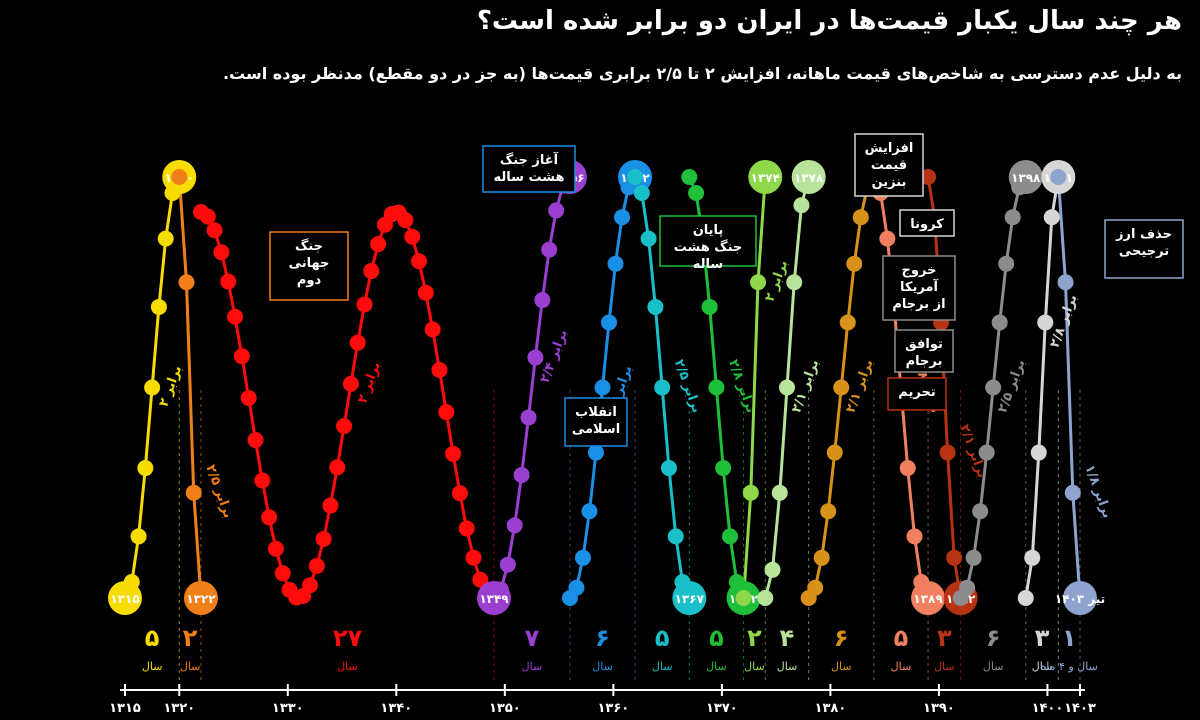 This screenshot has width=1200, height=720. I want to click on annotation-text-0-2: دوم, so click(309, 280).